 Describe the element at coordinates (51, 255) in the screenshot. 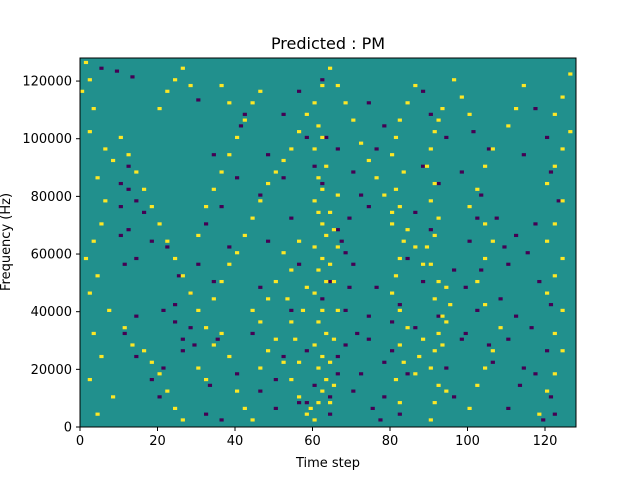

I see `y-axis: 0 20000 40000 60000 80000 100000 120000` at that location.